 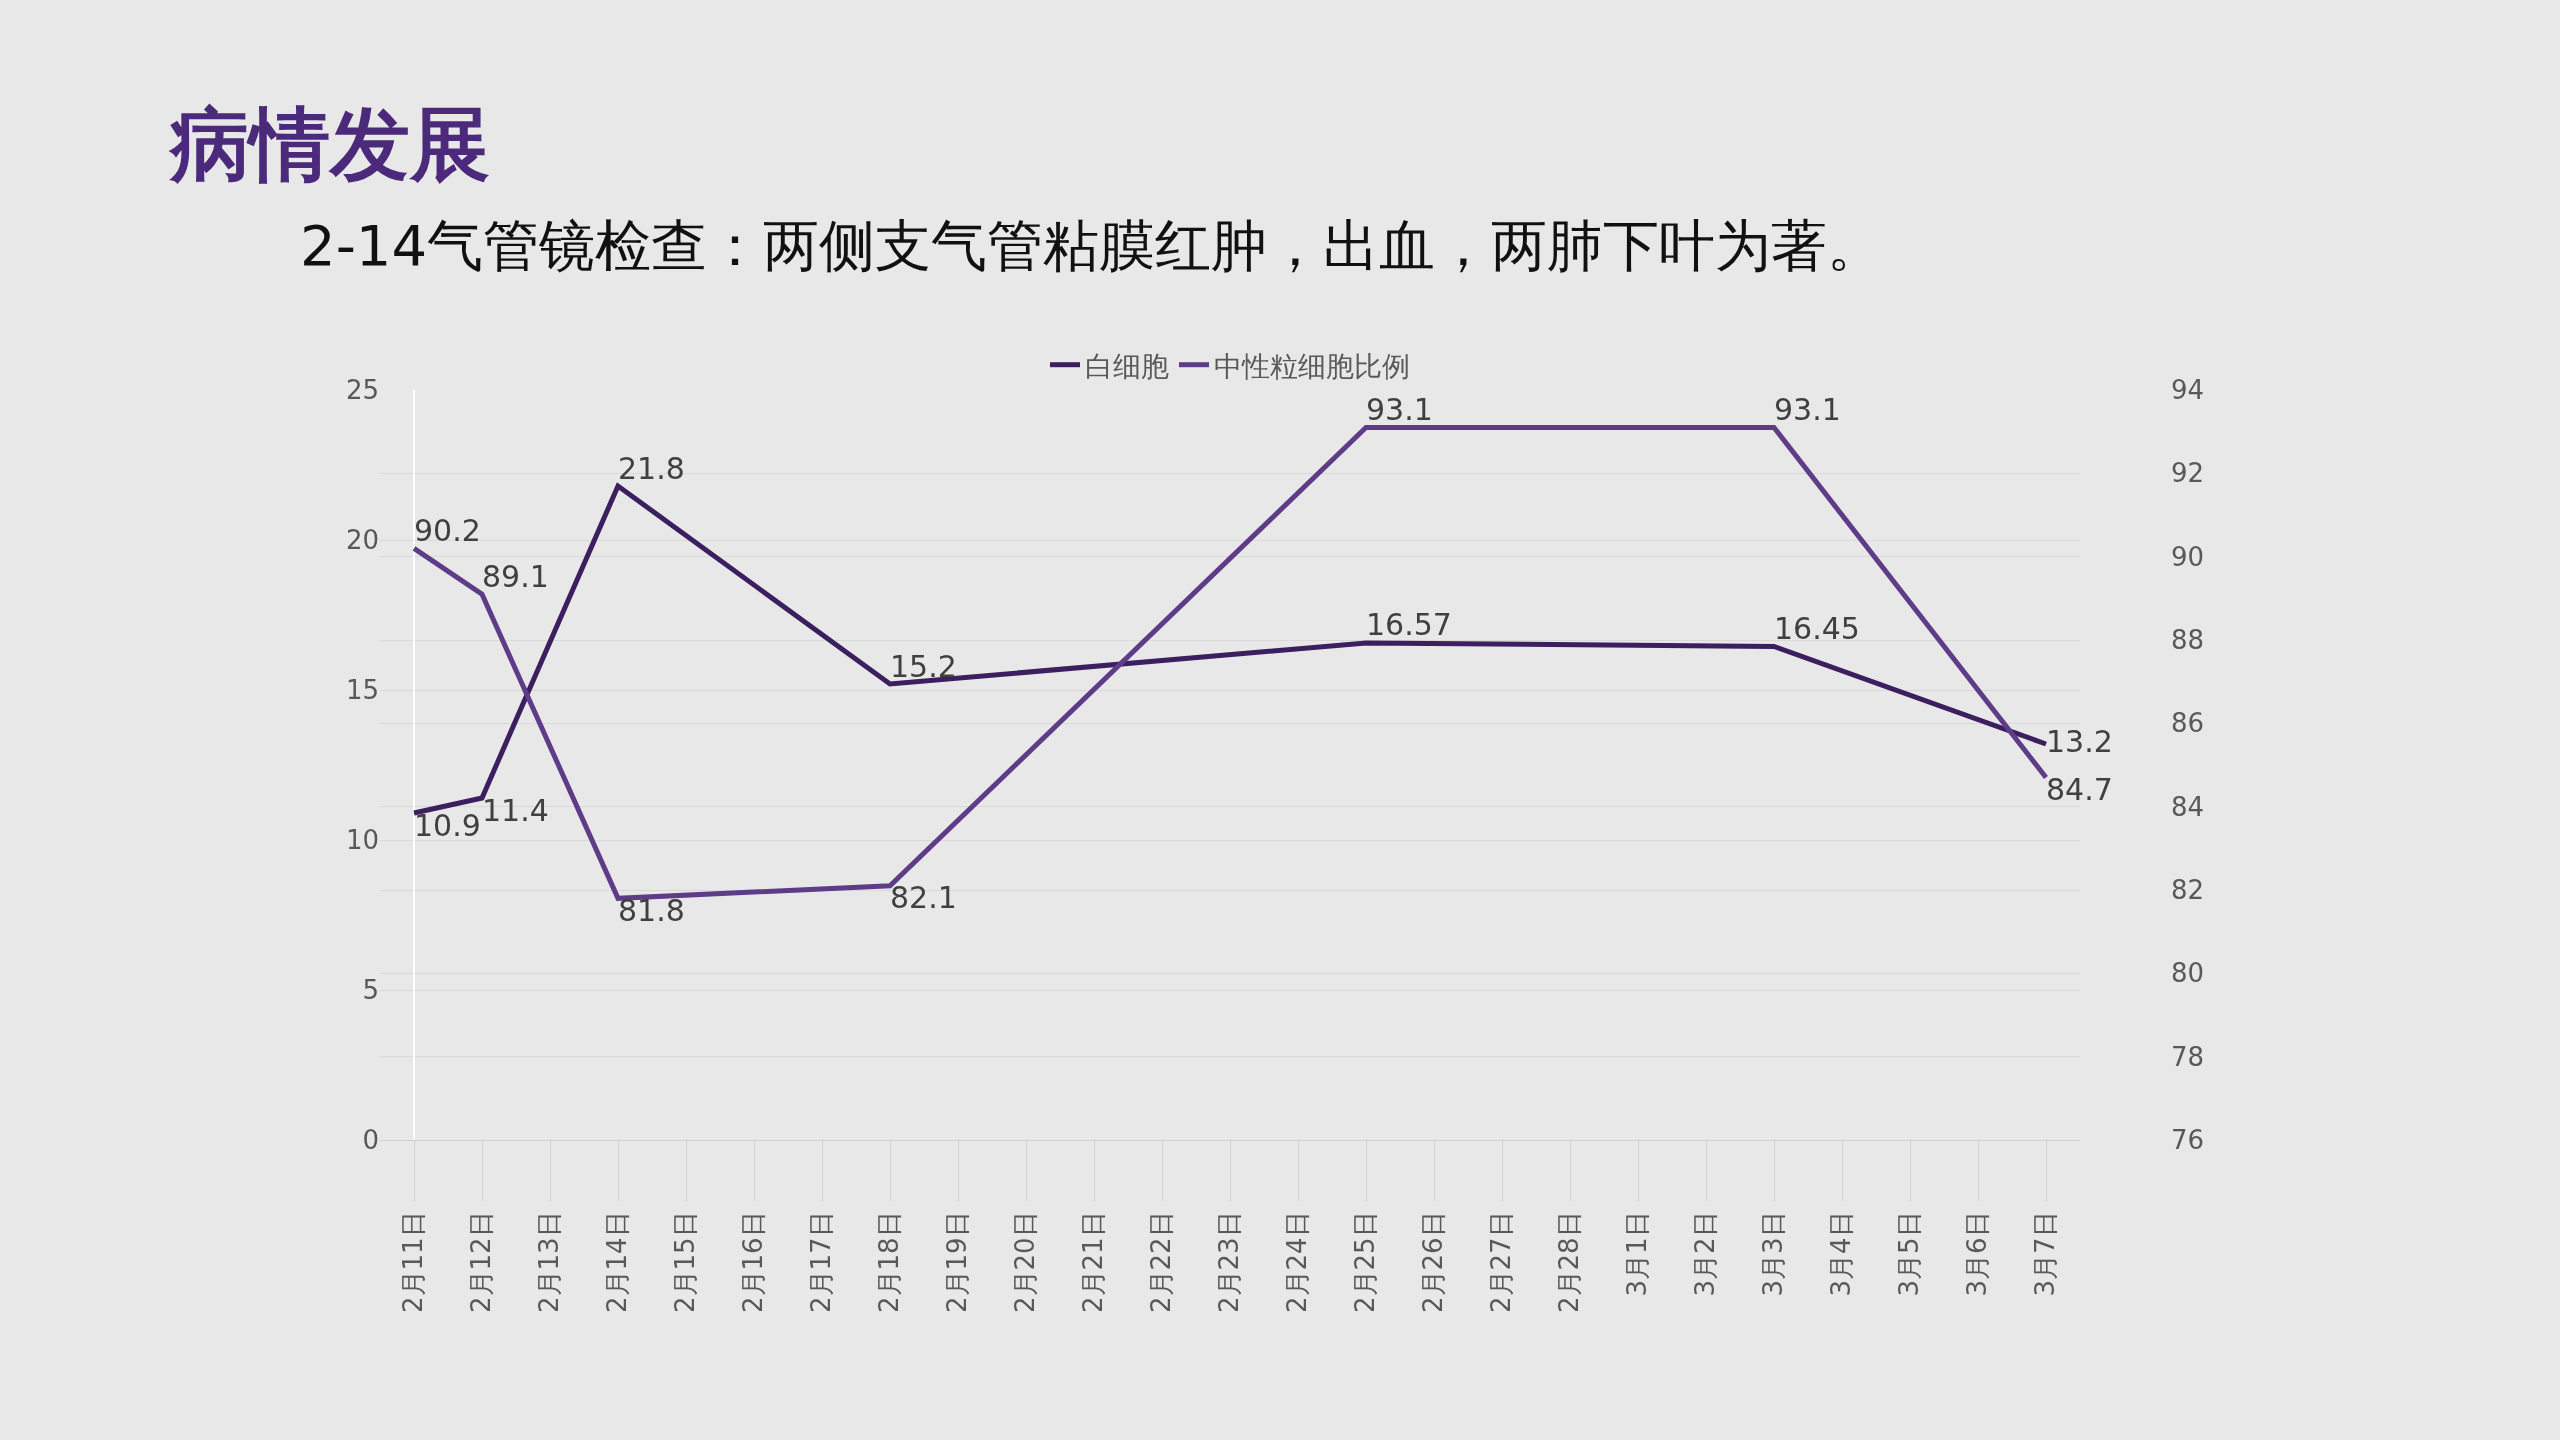 I want to click on y-tick-label: 20, so click(x=362, y=540).